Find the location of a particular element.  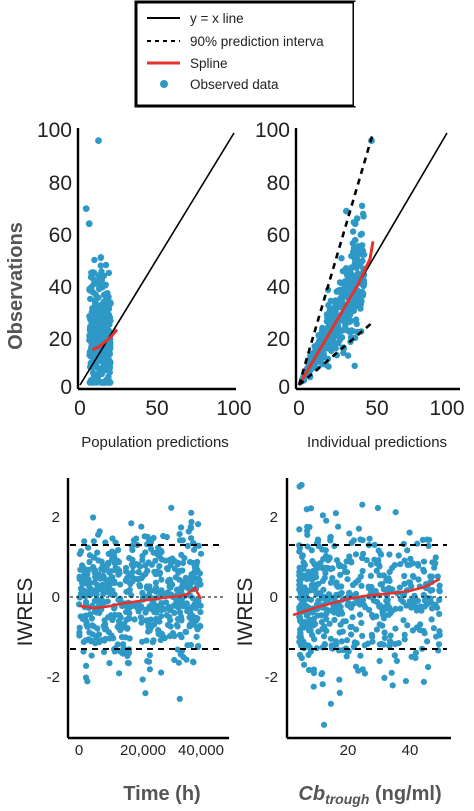

legend-label-spline: Spline is located at coordinates (209, 63).